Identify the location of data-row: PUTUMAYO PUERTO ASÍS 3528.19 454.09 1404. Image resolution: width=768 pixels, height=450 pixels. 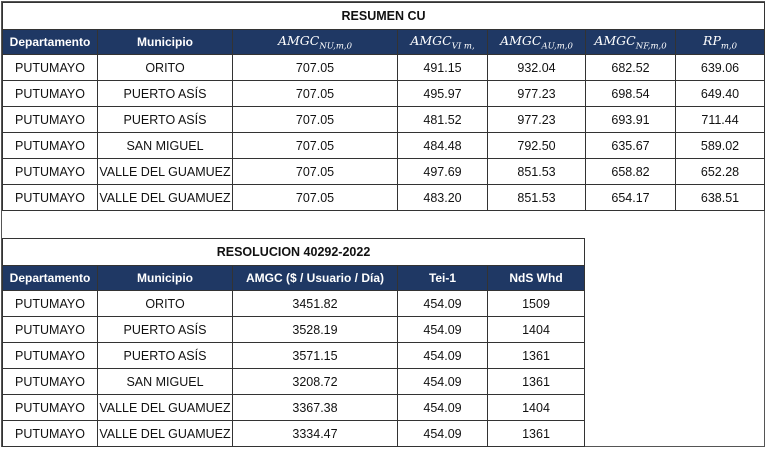
(294, 329).